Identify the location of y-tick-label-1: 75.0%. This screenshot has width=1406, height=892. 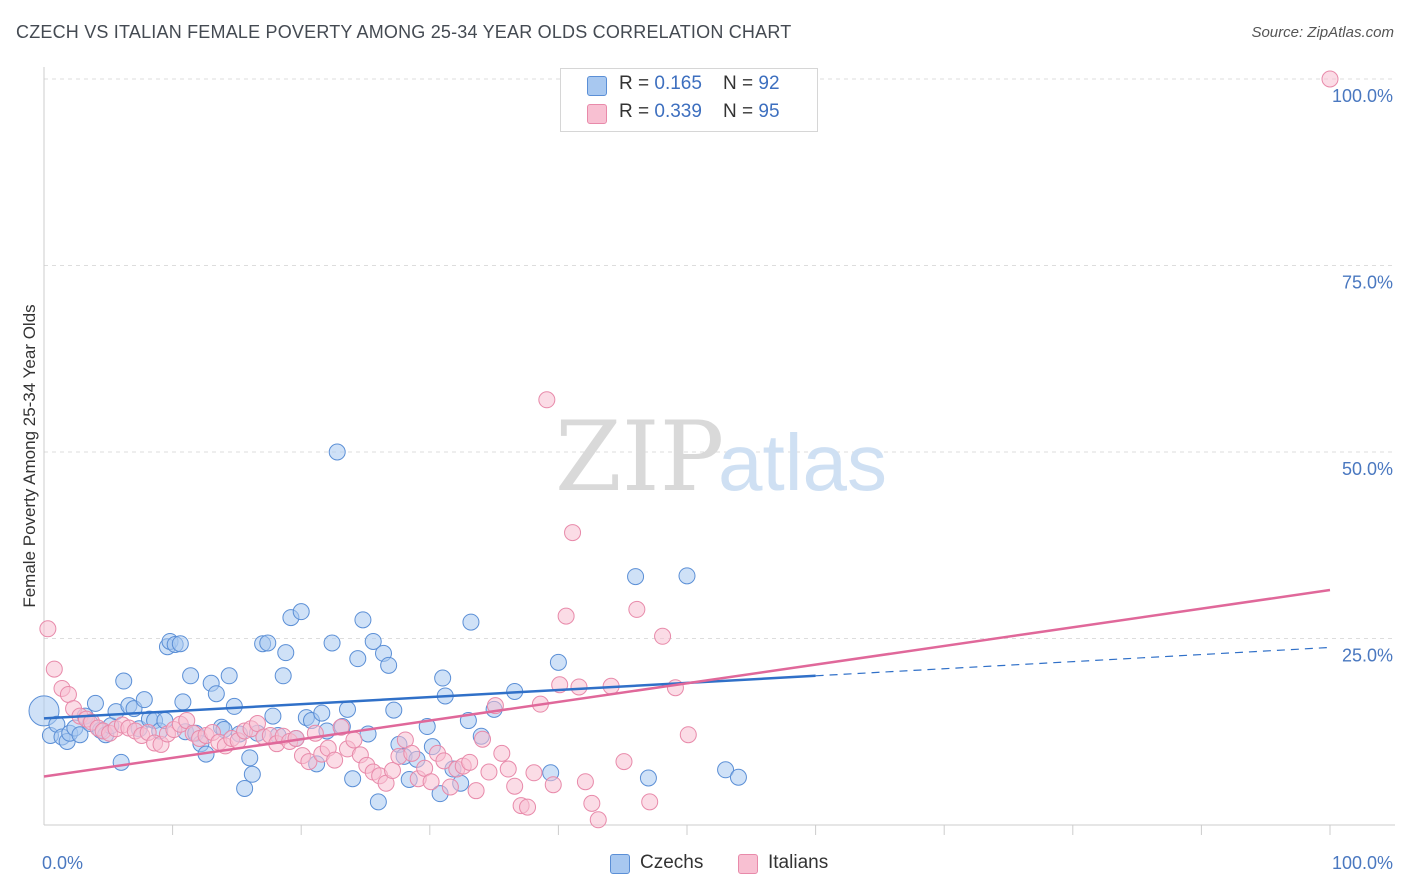
(1367, 283).